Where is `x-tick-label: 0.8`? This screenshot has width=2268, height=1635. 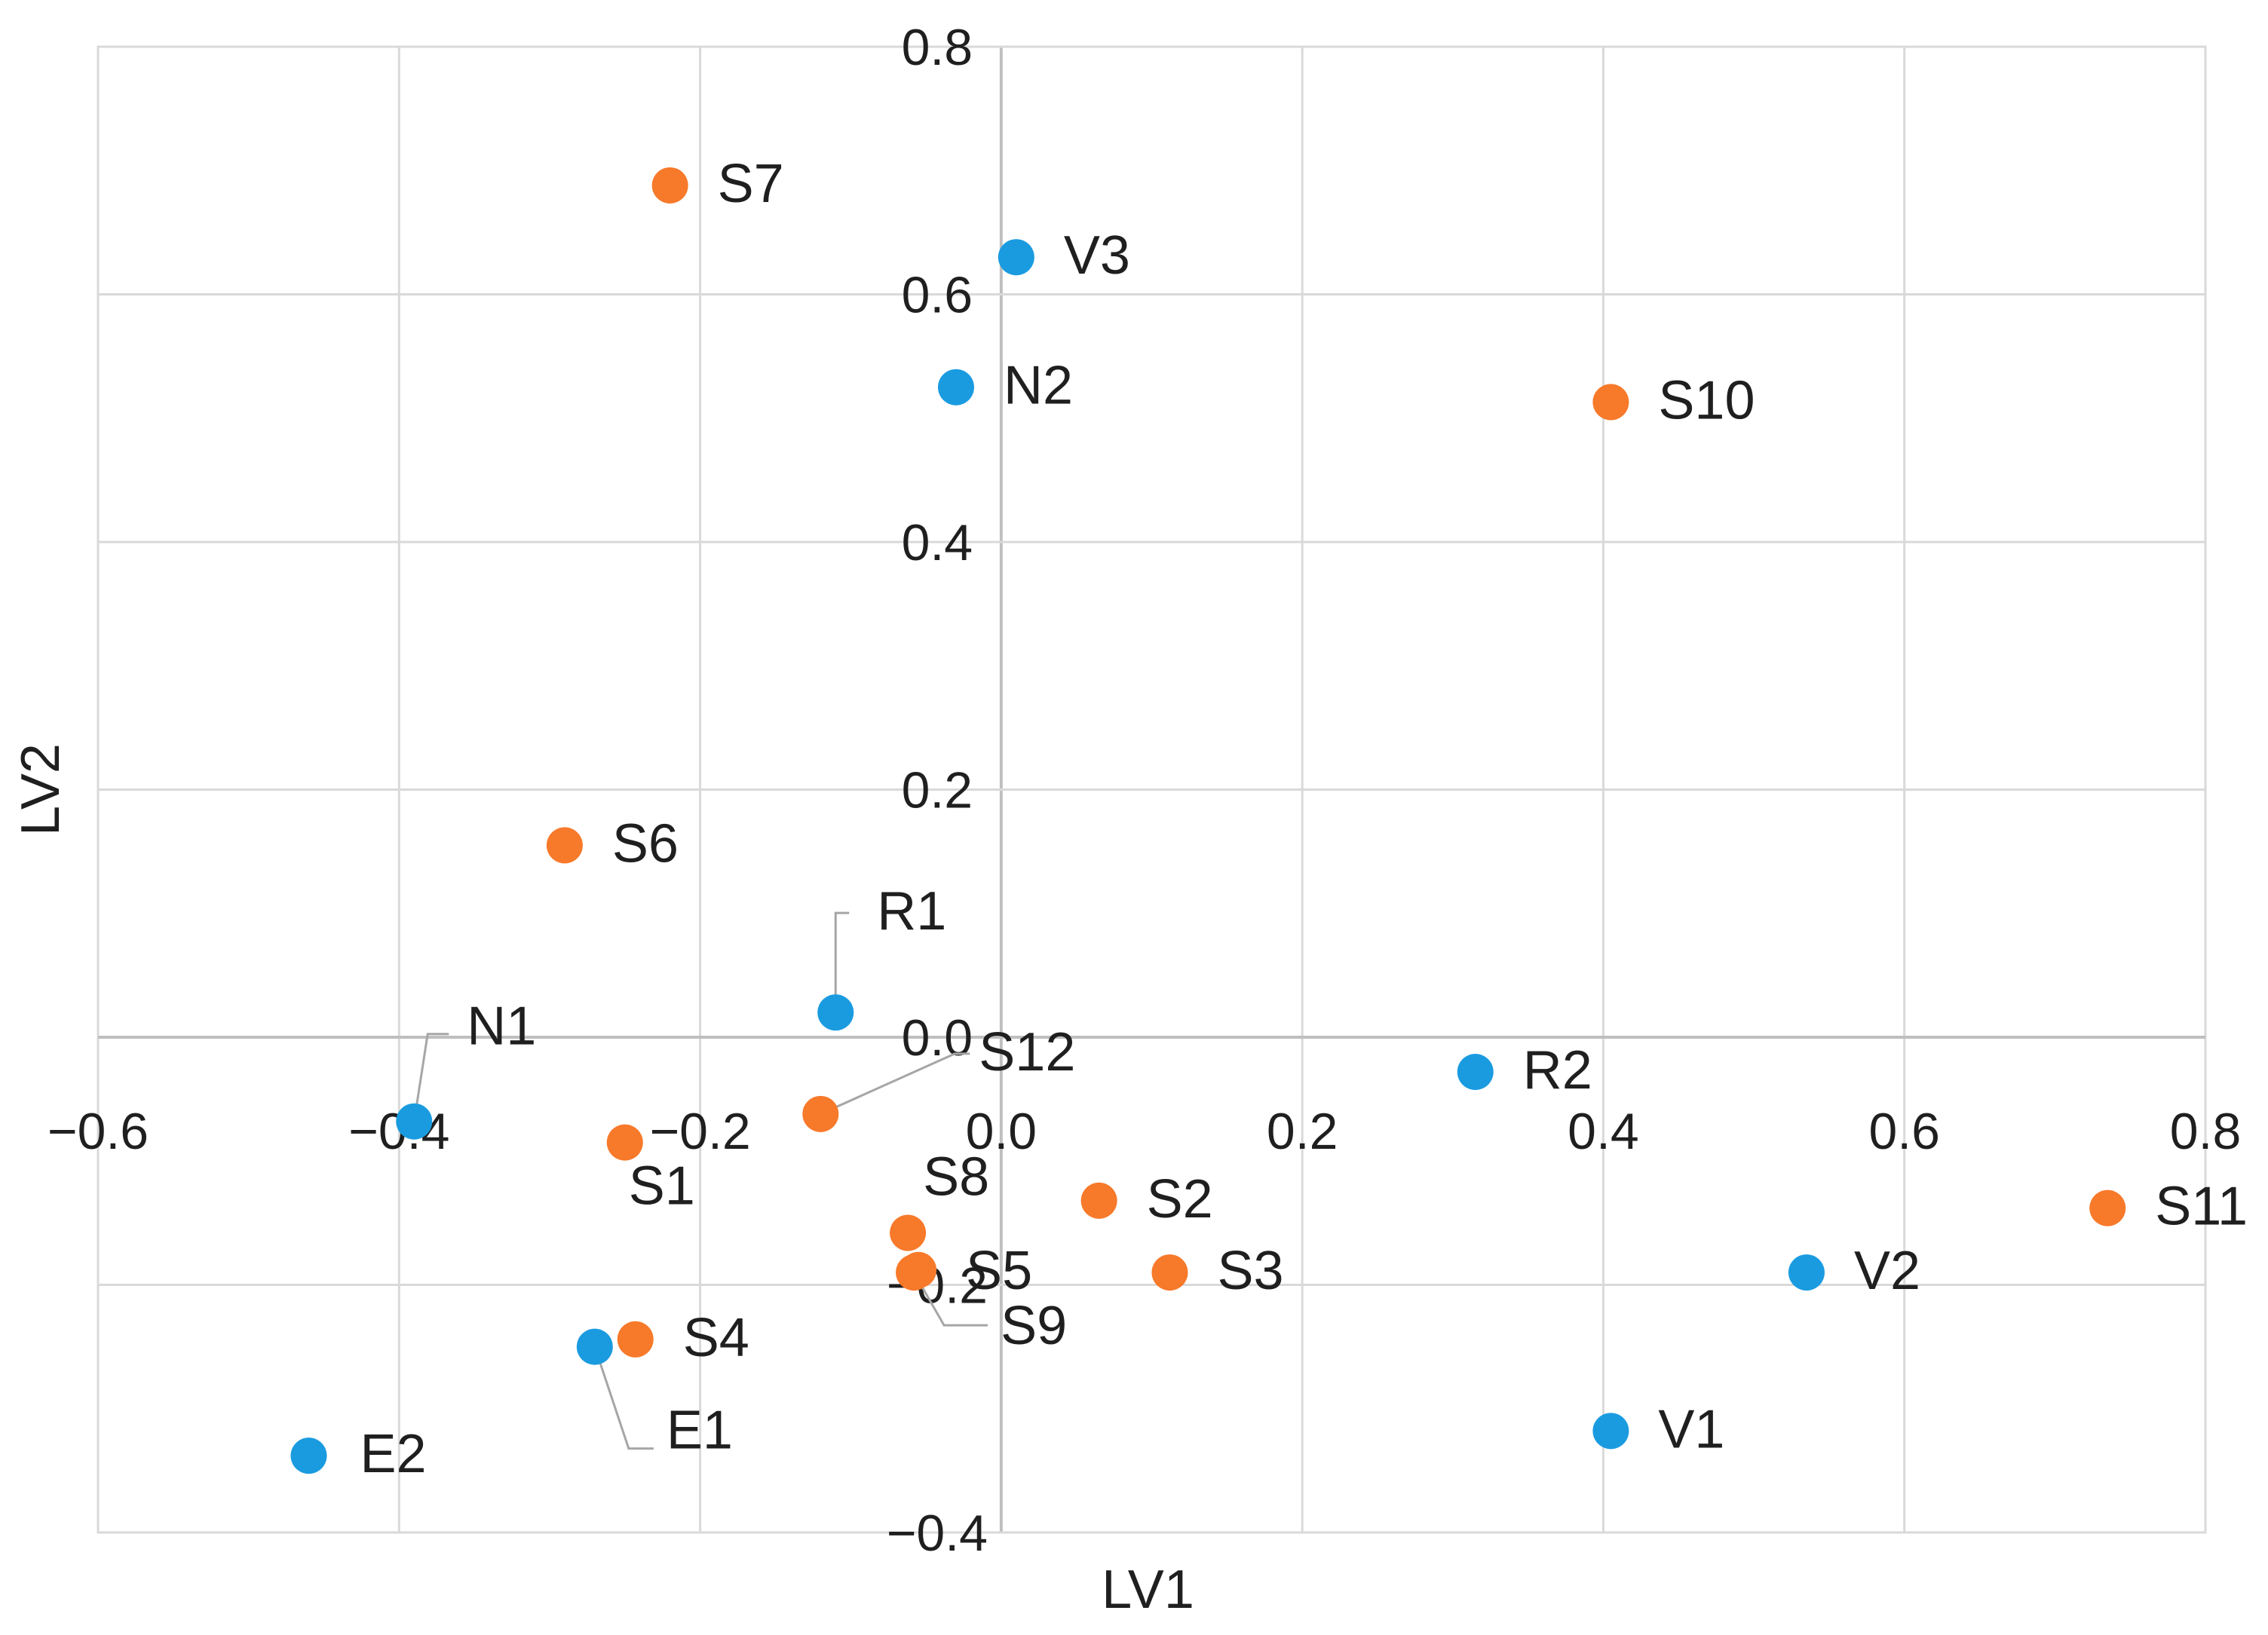 x-tick-label: 0.8 is located at coordinates (2206, 1131).